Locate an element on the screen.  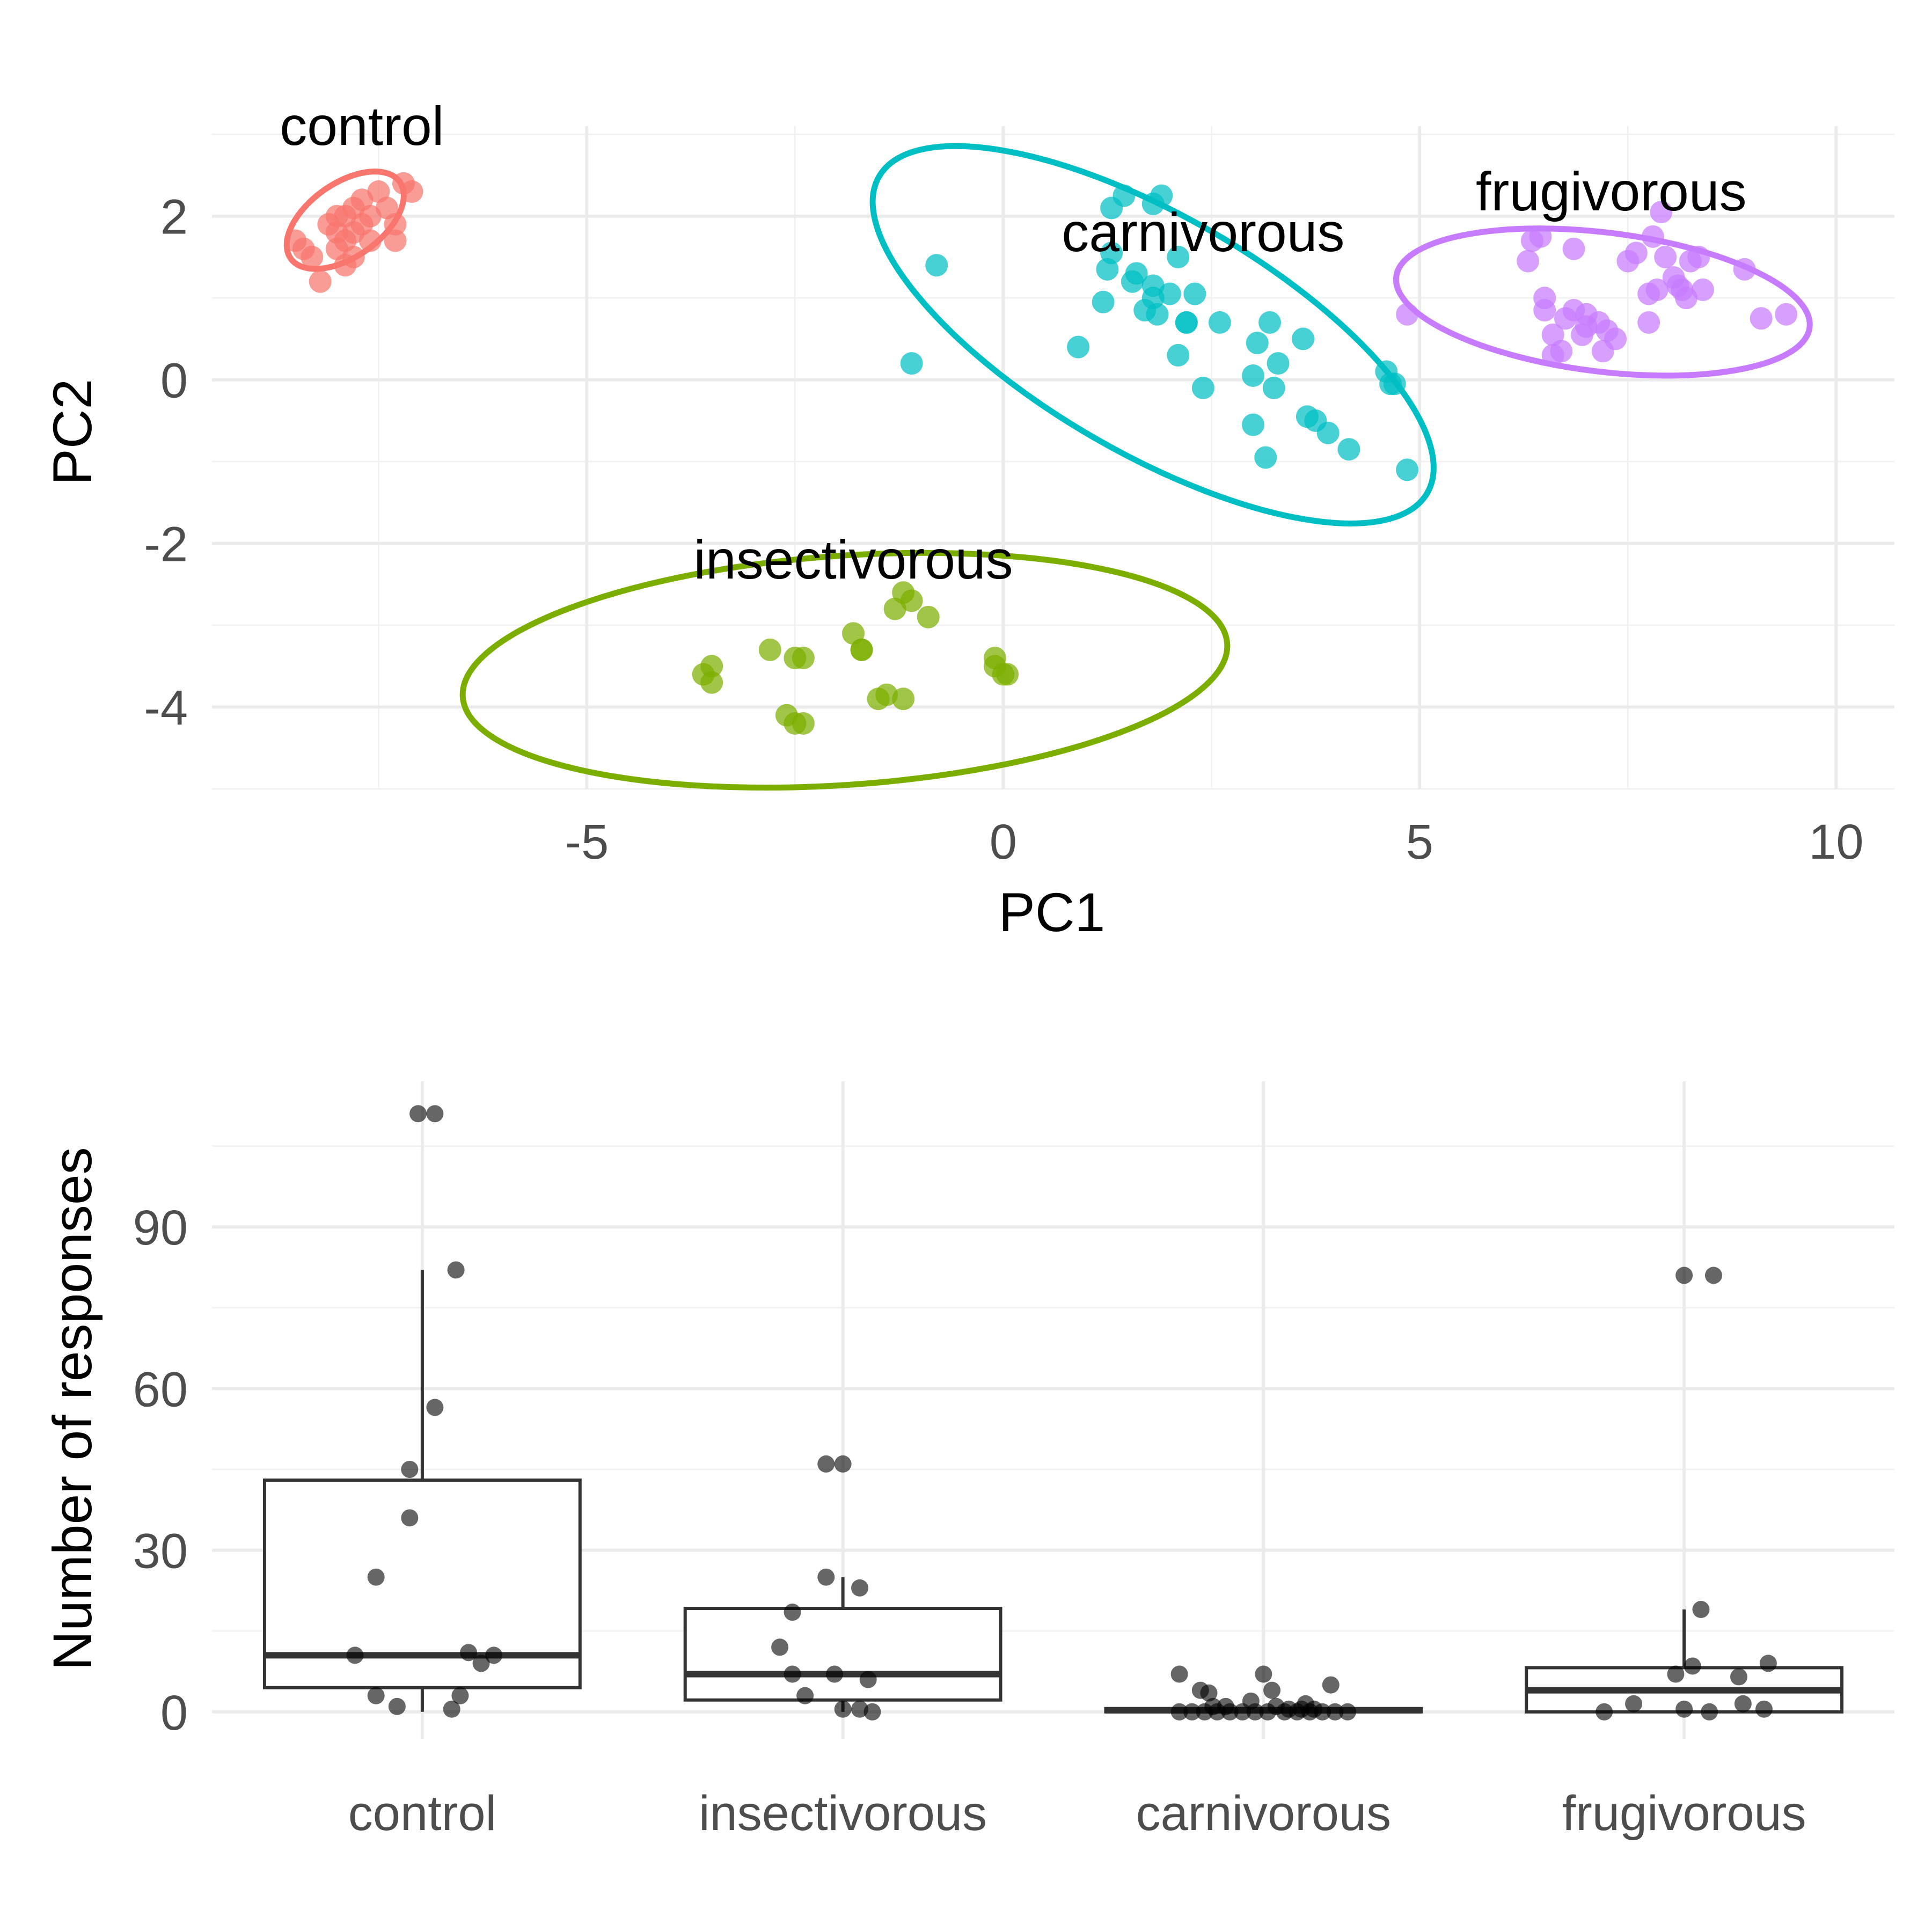
boxplot-y-tick-label: 60 is located at coordinates (160, 1389).